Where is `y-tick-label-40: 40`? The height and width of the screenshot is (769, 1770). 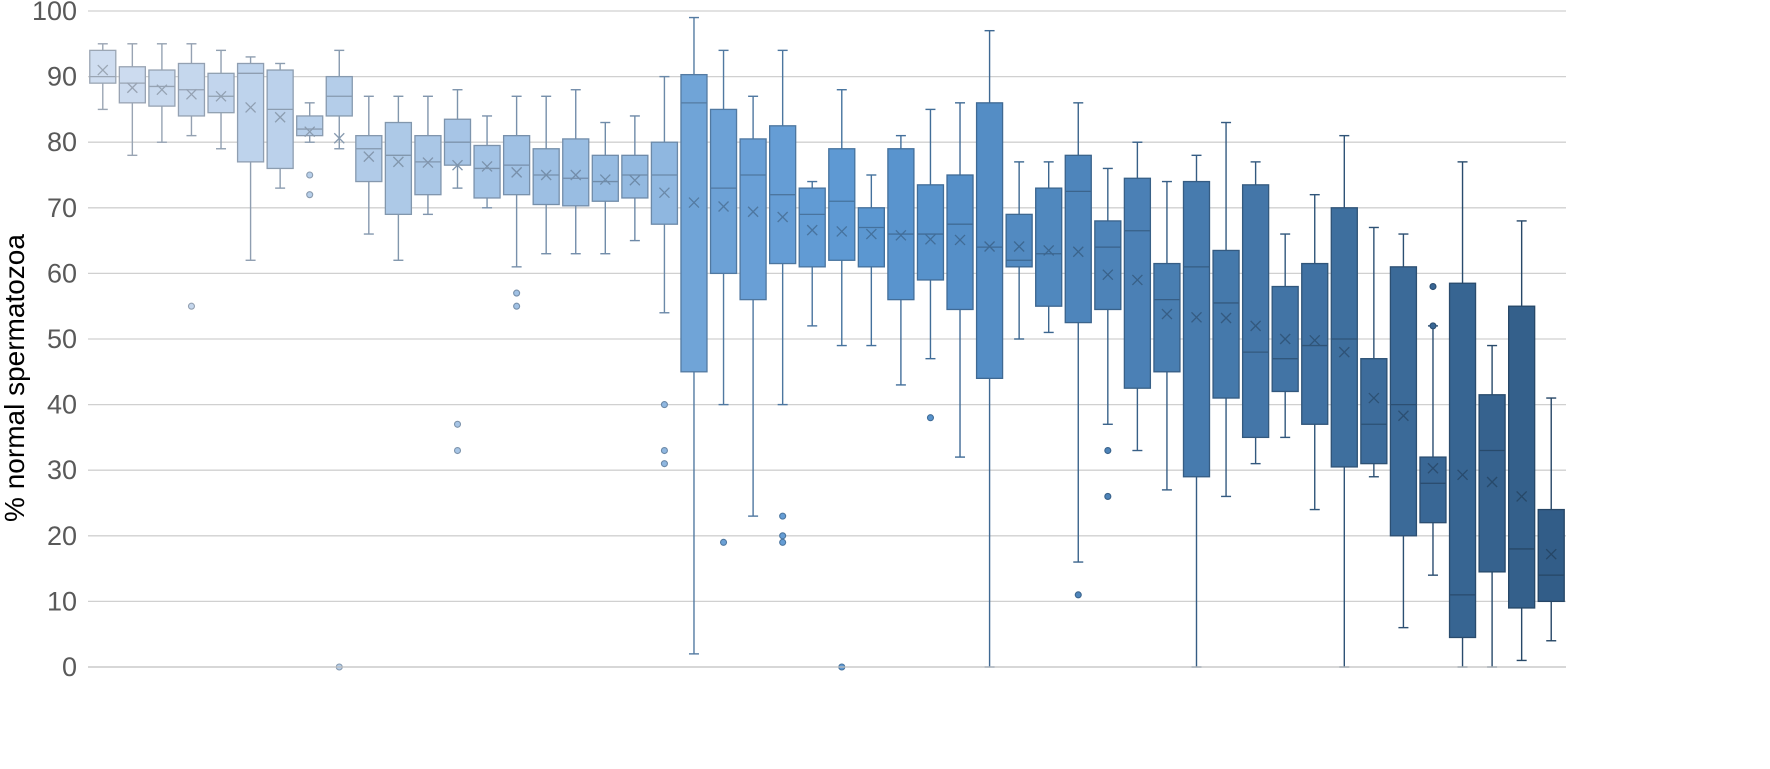
y-tick-label-40: 40 is located at coordinates (62, 405).